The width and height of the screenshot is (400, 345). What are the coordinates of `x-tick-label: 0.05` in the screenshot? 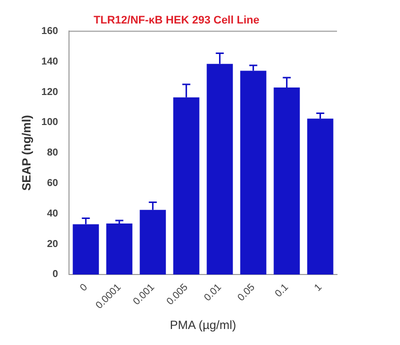 It's located at (247, 293).